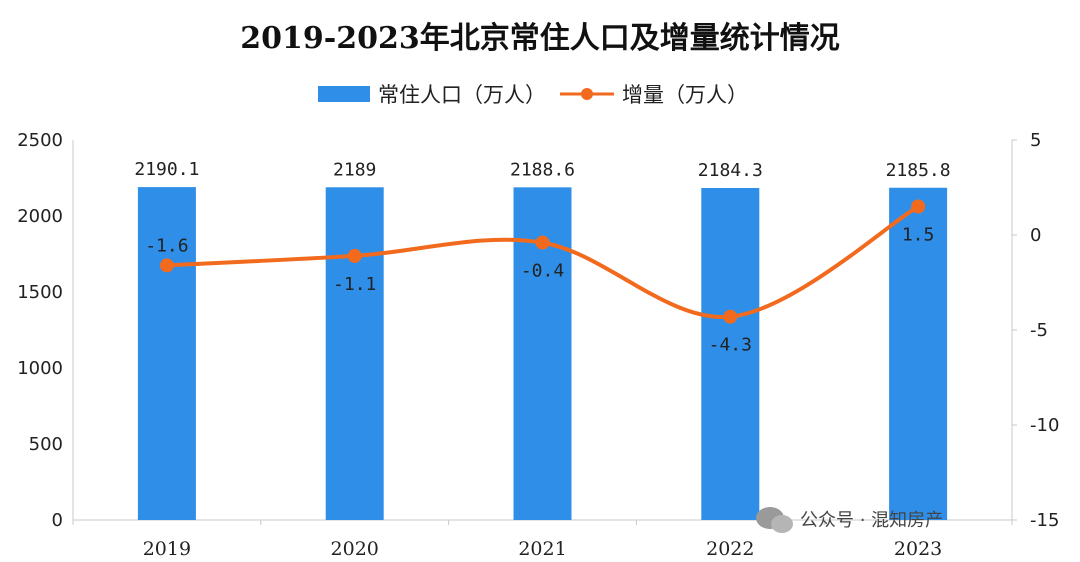 The image size is (1080, 562). Describe the element at coordinates (354, 169) in the screenshot. I see `bar-value-label: 2189` at that location.